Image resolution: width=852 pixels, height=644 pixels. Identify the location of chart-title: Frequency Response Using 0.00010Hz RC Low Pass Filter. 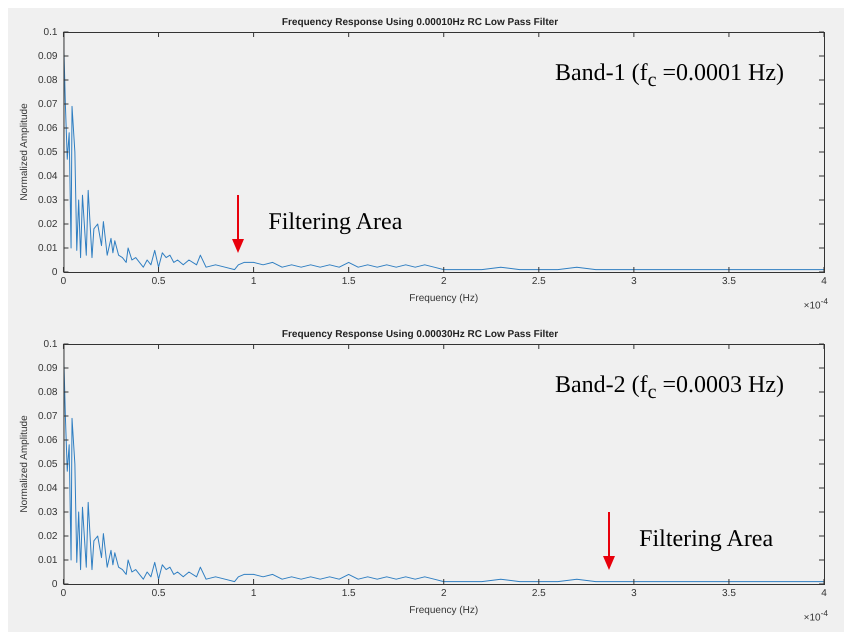
(420, 22).